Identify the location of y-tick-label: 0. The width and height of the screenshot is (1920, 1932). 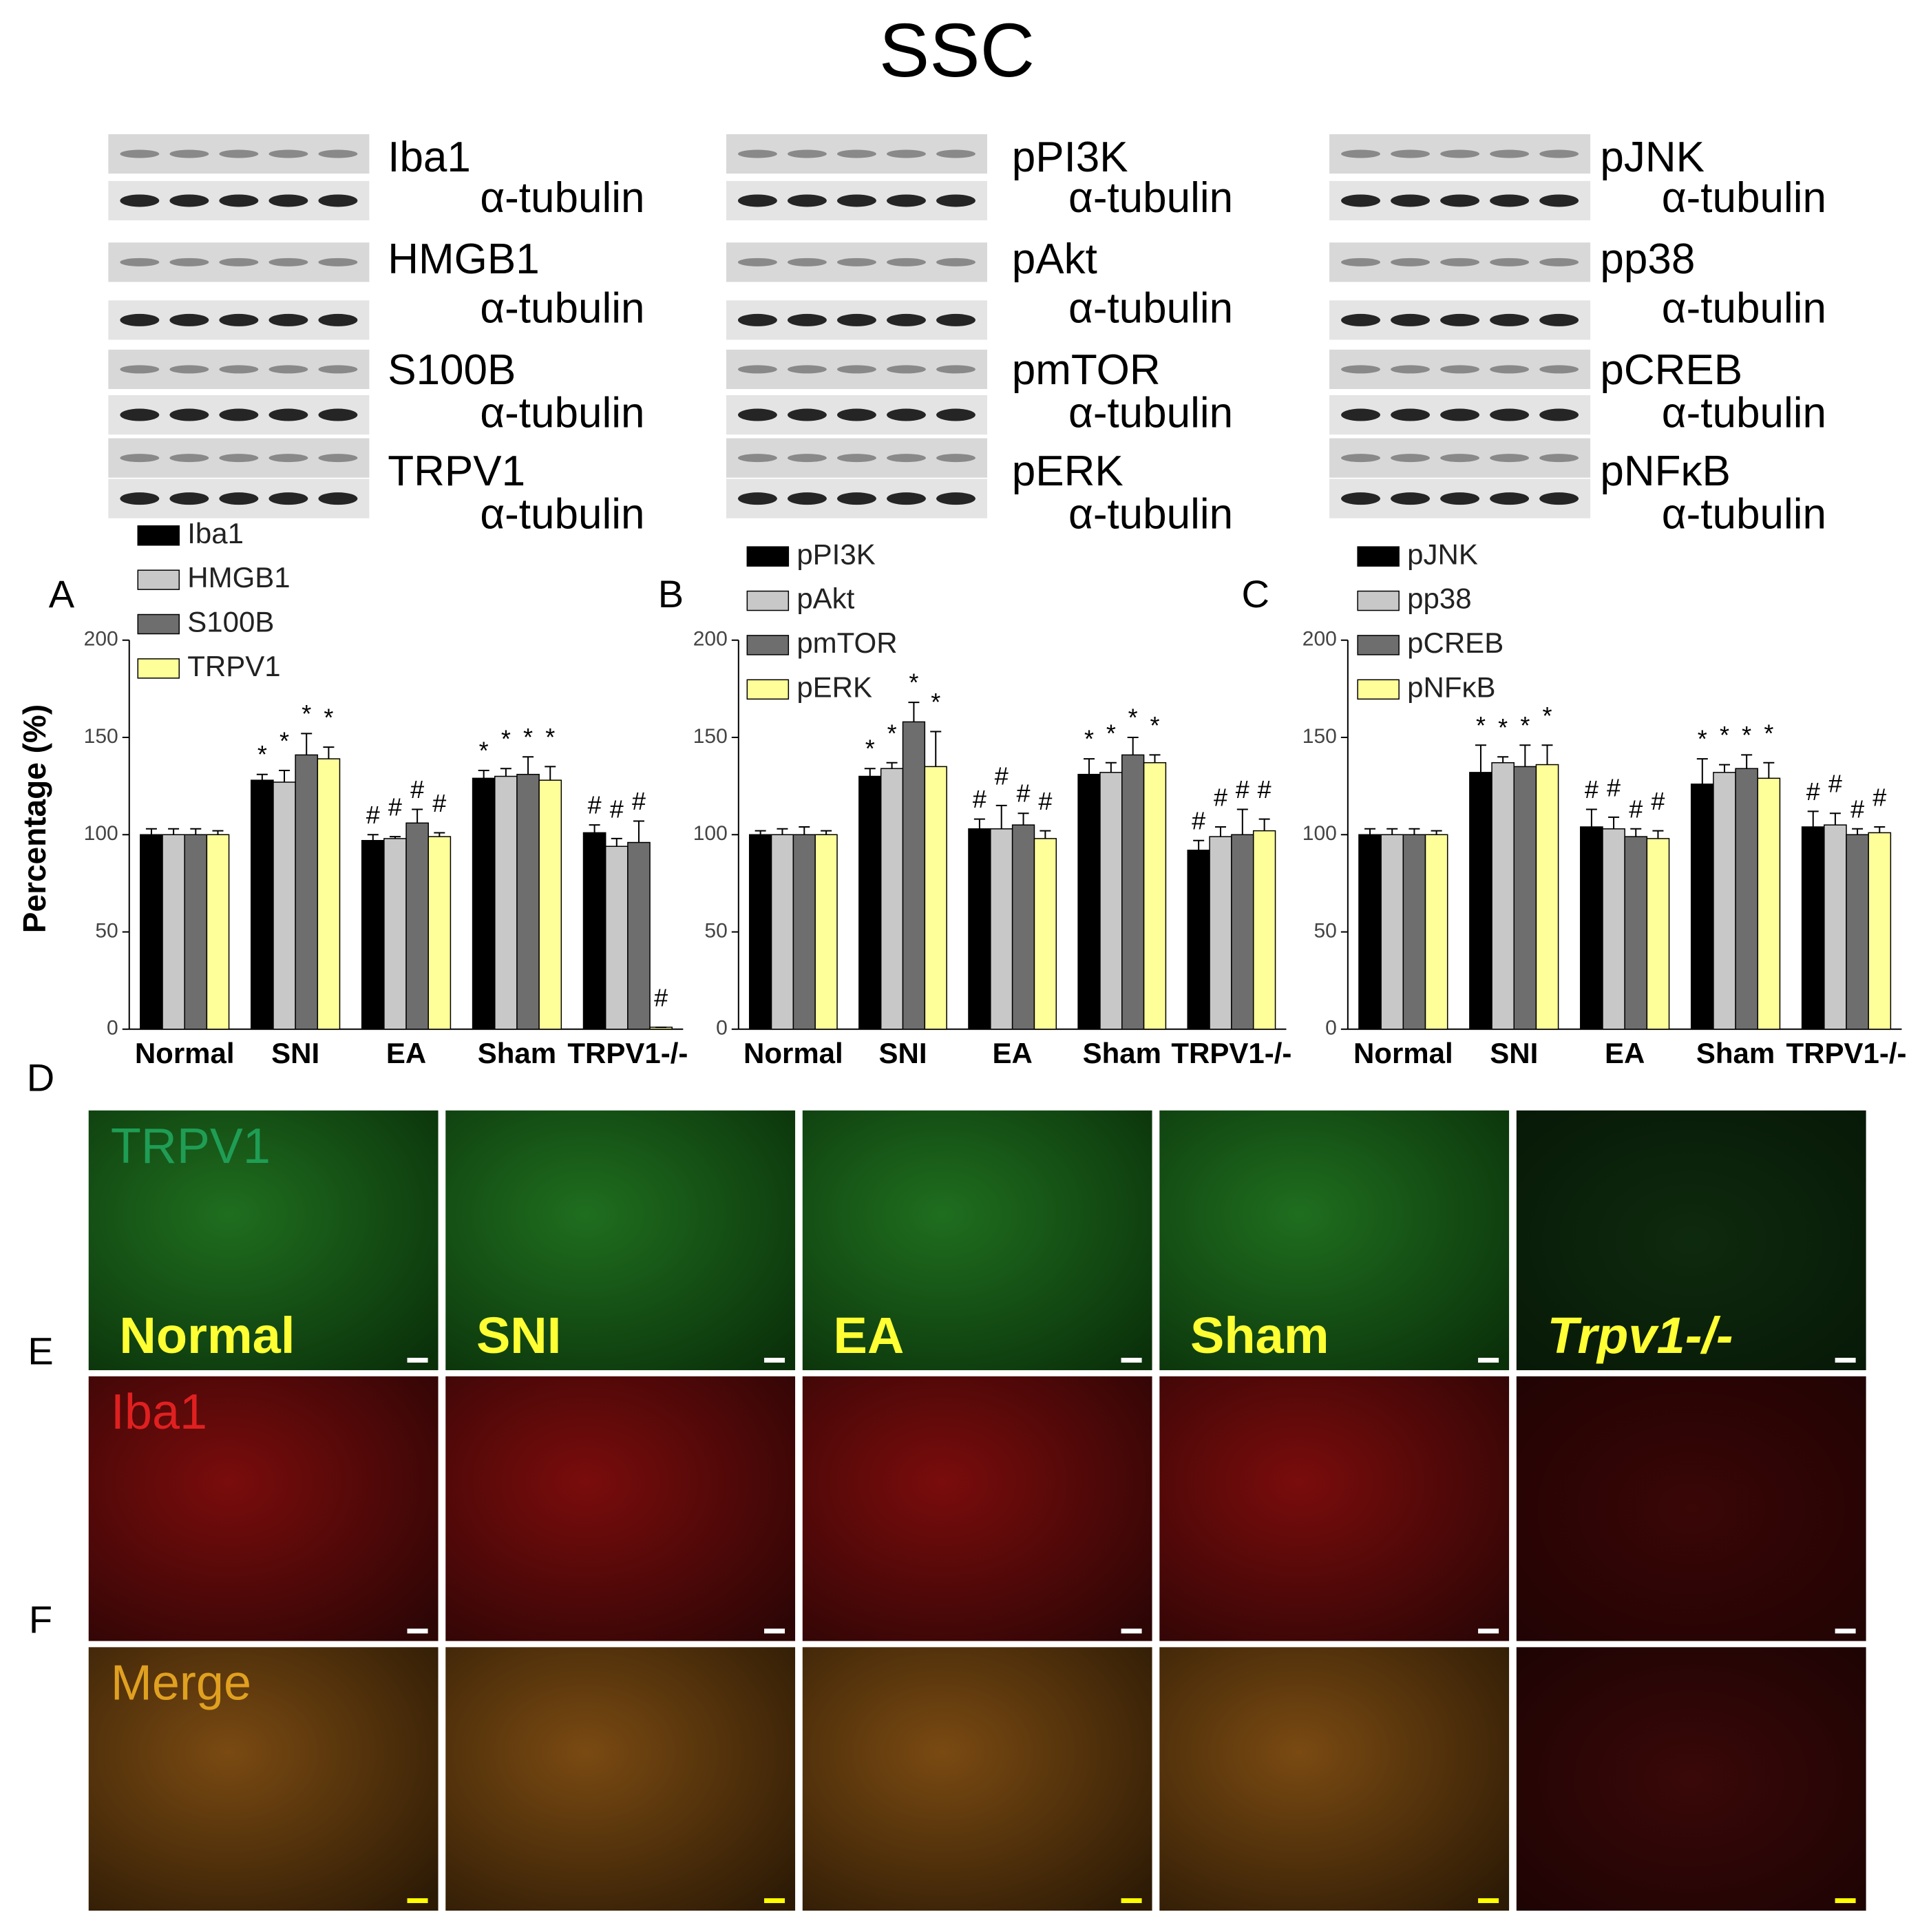
(112, 1028).